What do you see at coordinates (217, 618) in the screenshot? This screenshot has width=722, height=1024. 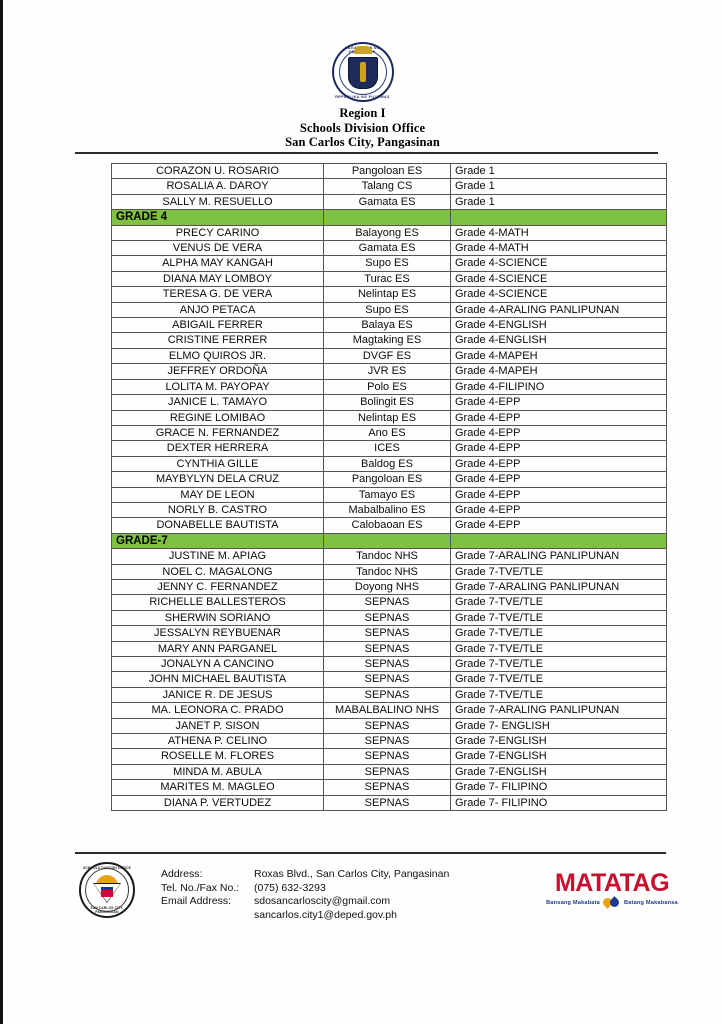 I see `cell-name: SHERWIN SORIANO` at bounding box center [217, 618].